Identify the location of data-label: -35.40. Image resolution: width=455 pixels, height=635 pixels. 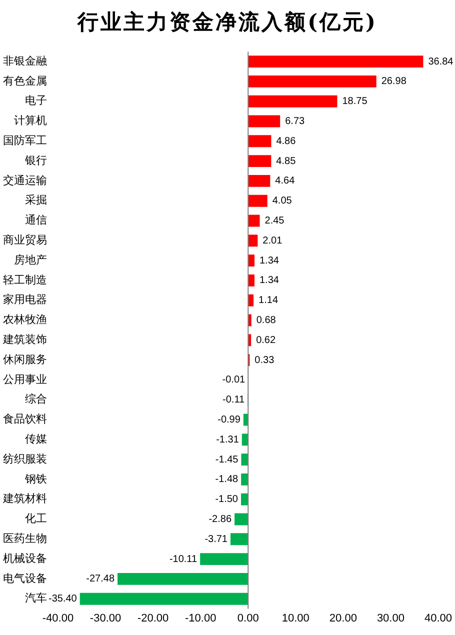
(63, 599).